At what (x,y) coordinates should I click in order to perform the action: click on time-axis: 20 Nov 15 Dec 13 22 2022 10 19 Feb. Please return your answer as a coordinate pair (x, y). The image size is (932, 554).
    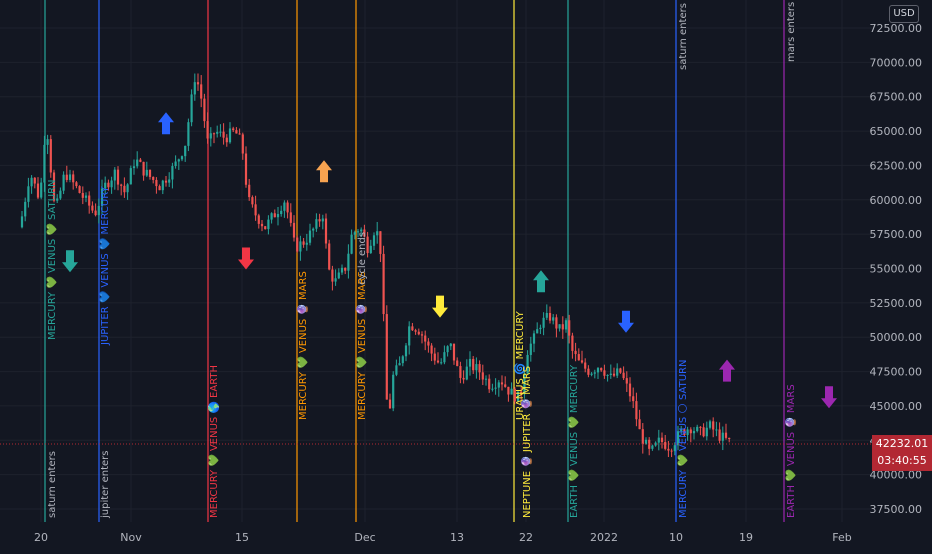
    Looking at the image, I should click on (443, 537).